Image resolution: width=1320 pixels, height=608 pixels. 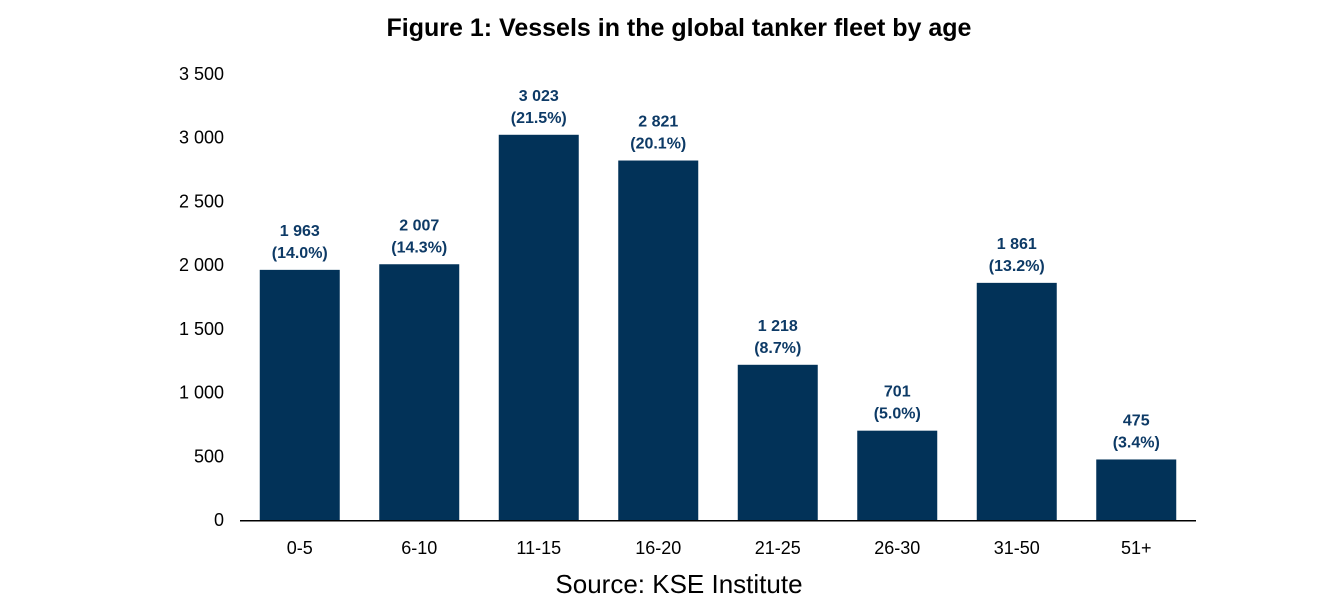 What do you see at coordinates (778, 326) in the screenshot?
I see `data-label-value: 1 218` at bounding box center [778, 326].